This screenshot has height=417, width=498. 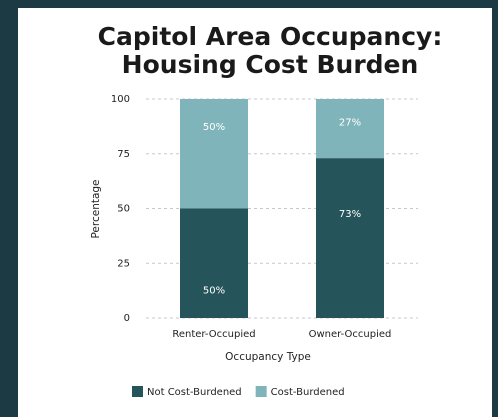 What do you see at coordinates (270, 64) in the screenshot?
I see `chart-title: Housing Cost Burden` at bounding box center [270, 64].